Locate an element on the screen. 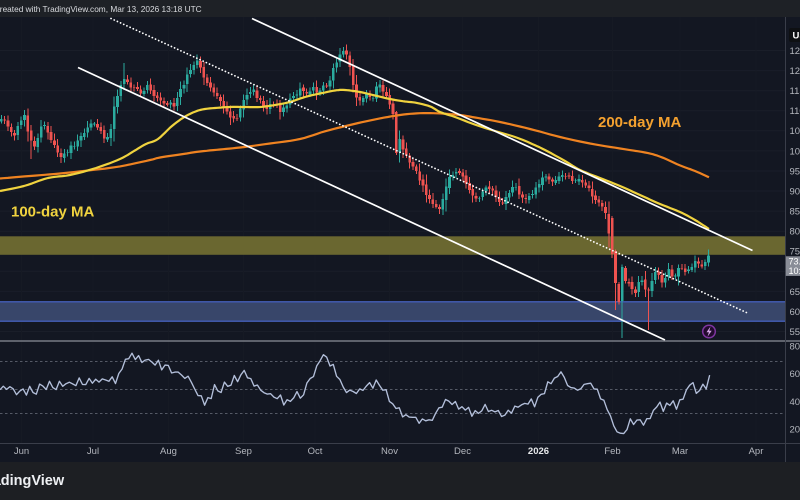 This screenshot has height=500, width=800. svg-text: 10:21:14 is located at coordinates (794, 271).